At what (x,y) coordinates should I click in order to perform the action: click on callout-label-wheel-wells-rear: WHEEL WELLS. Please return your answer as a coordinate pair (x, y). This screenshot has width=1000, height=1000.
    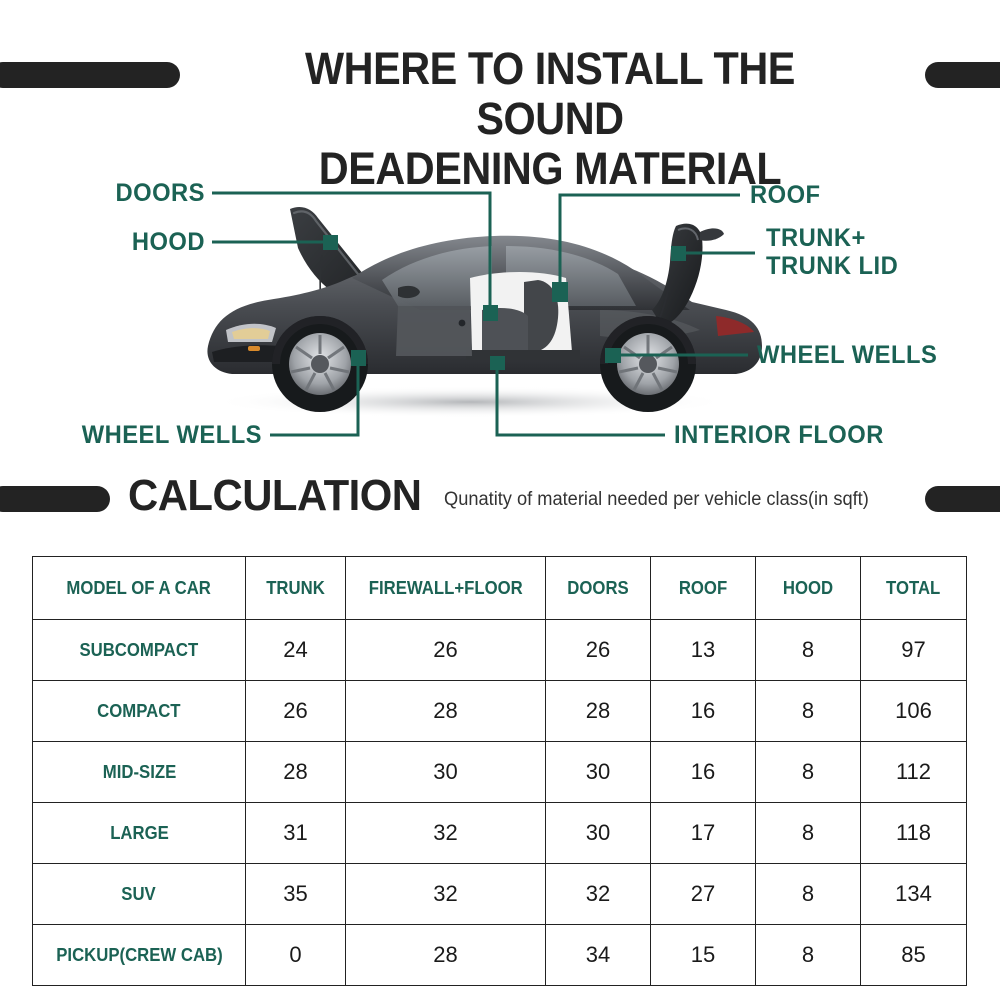
    Looking at the image, I should click on (847, 355).